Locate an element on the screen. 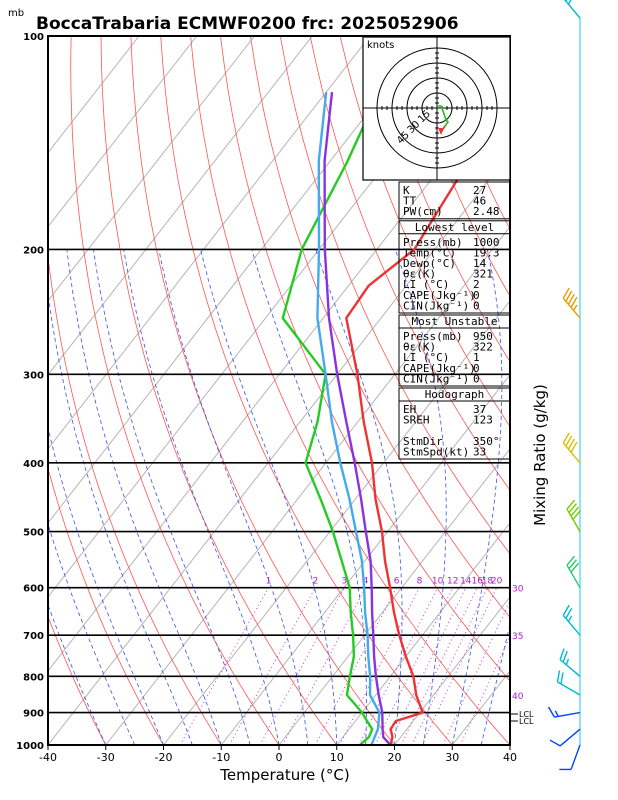  mixing-ratio-line is located at coordinates (356, 666).